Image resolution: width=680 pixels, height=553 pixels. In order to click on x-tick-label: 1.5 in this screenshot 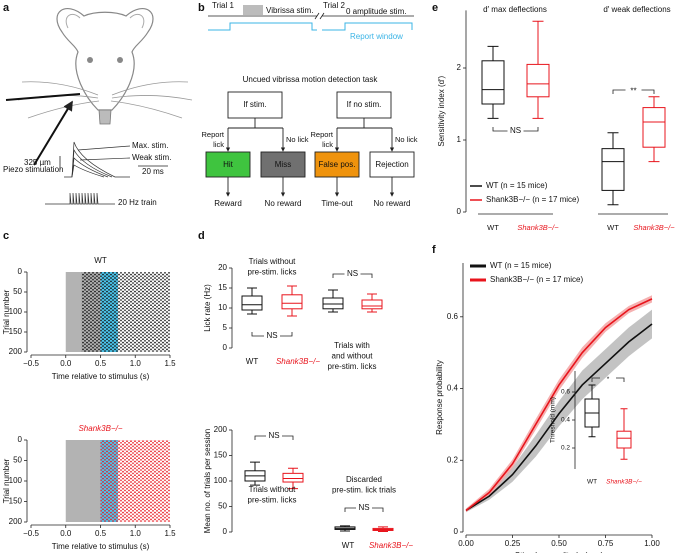, I will do `click(170, 533)`.